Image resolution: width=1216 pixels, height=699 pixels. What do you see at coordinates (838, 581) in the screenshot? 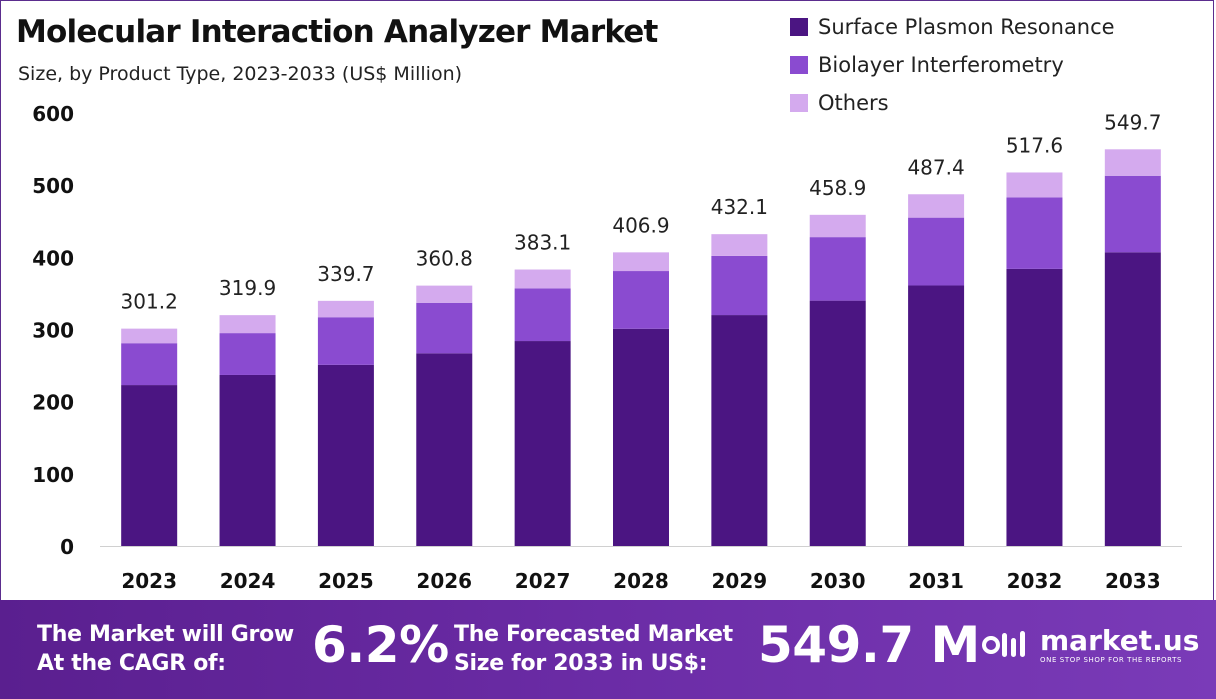
I see `x-tick-label: 2030` at bounding box center [838, 581].